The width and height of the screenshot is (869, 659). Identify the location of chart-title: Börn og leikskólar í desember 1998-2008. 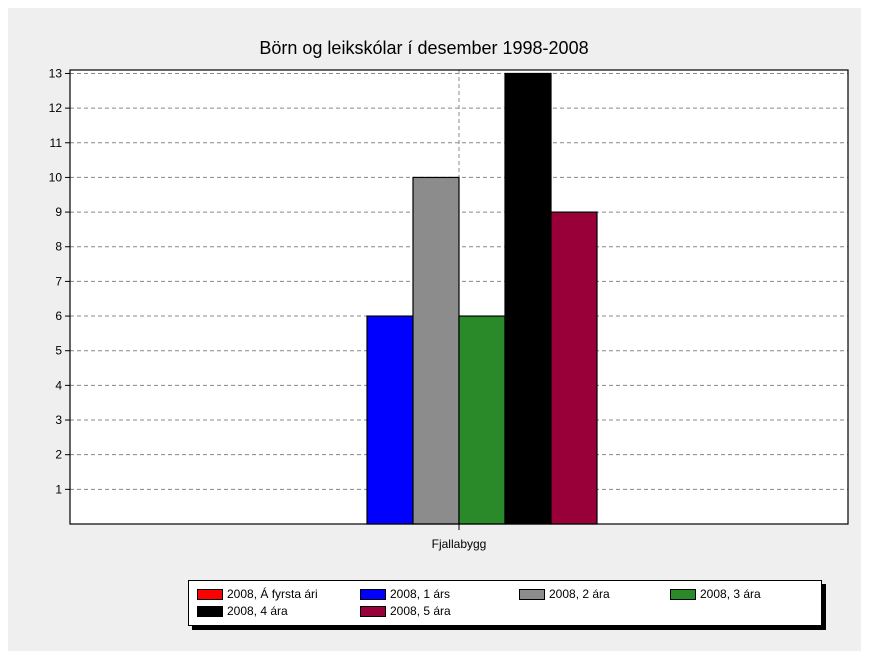
(423, 48).